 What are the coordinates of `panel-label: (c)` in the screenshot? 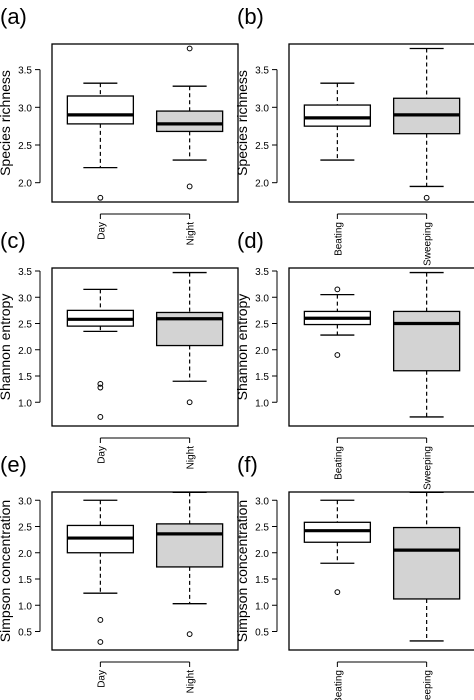 It's located at (13, 240).